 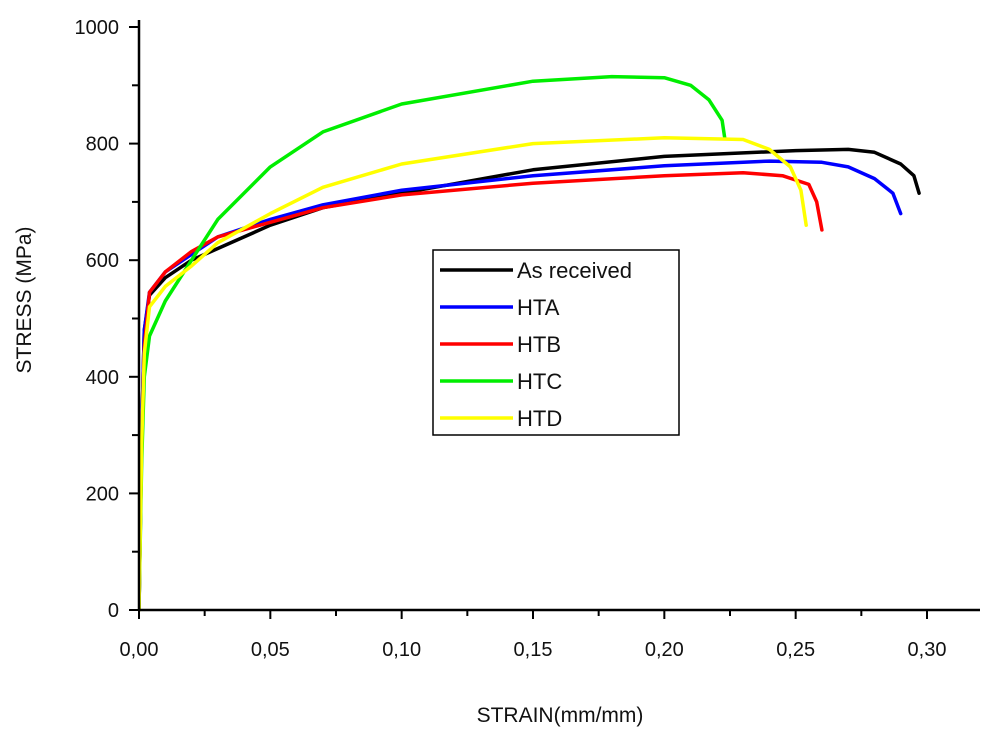 What do you see at coordinates (113, 611) in the screenshot?
I see `y-tick-label: 0` at bounding box center [113, 611].